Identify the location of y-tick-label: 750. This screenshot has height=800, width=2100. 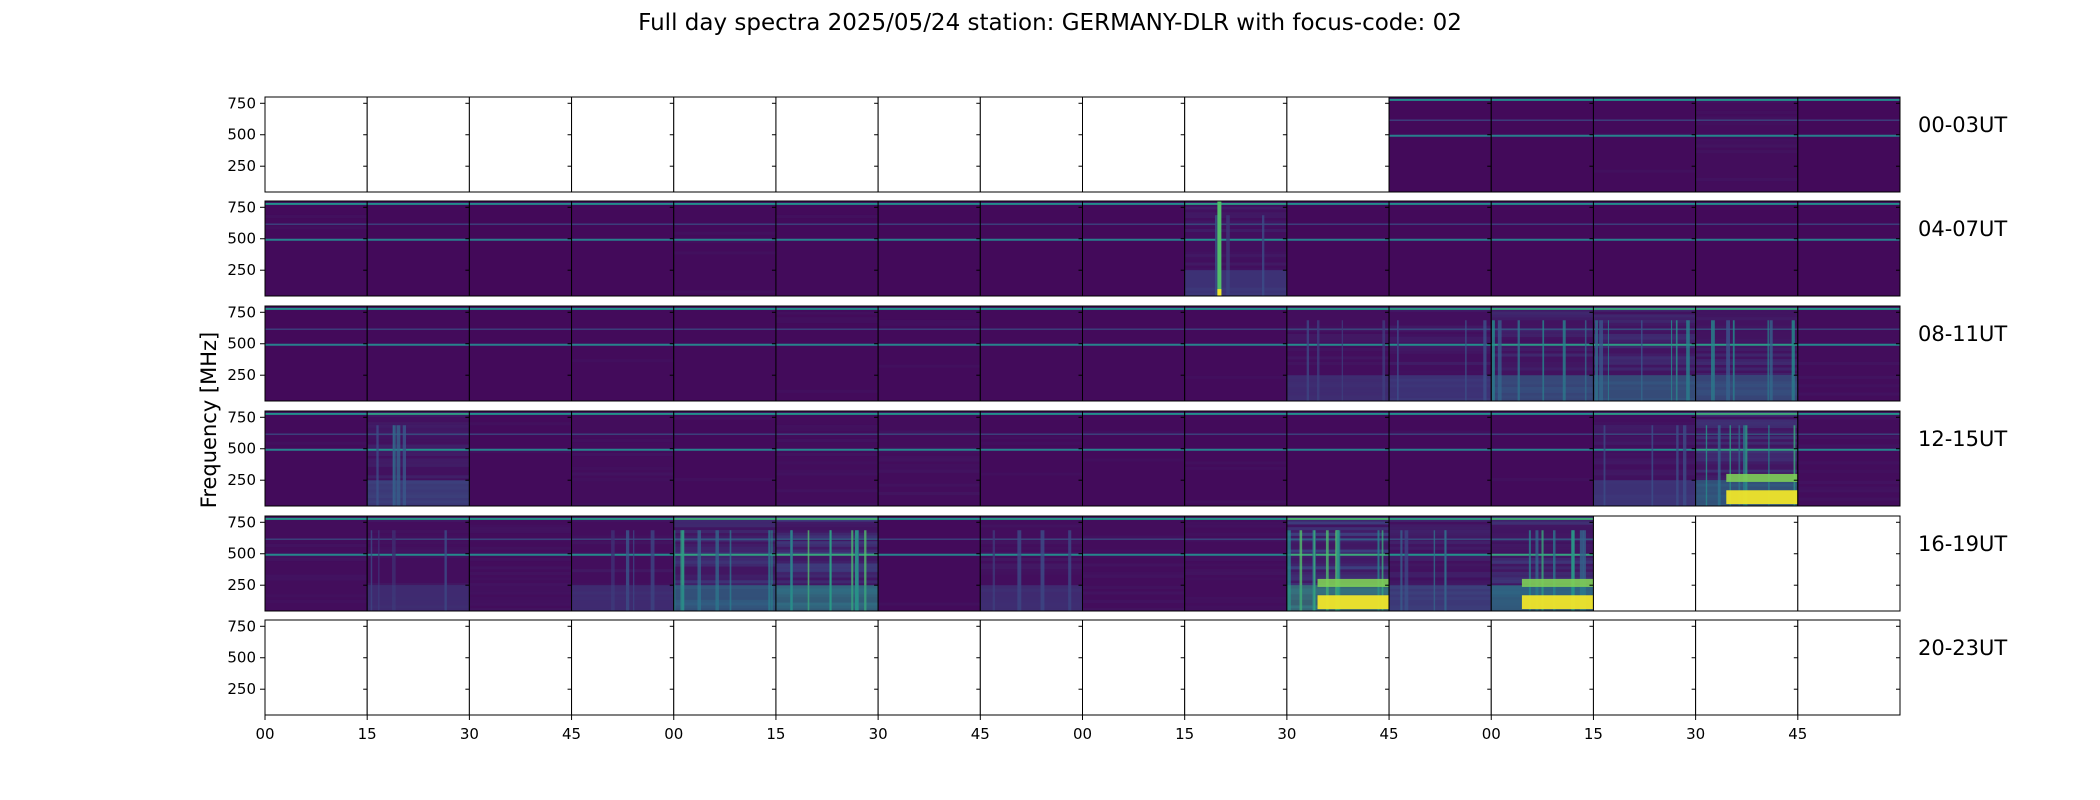
(241, 103).